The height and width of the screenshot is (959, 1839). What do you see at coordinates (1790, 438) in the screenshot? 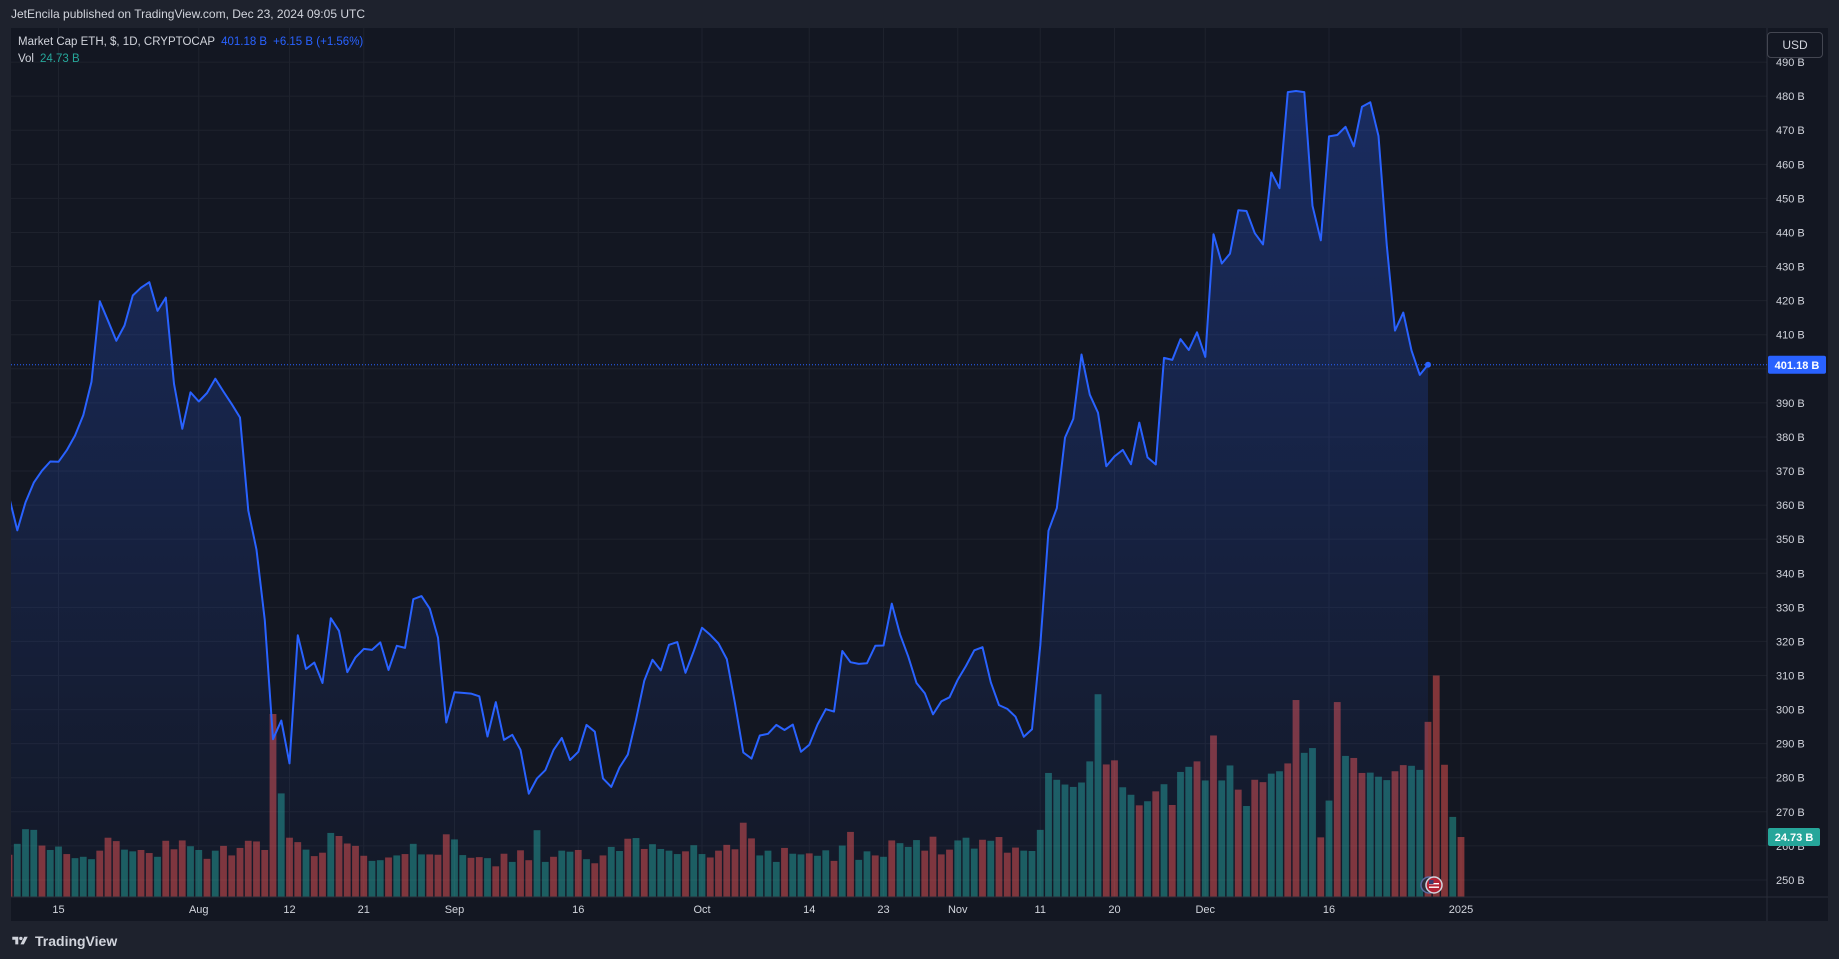
I see `y-tick-label: 380 B` at bounding box center [1790, 438].